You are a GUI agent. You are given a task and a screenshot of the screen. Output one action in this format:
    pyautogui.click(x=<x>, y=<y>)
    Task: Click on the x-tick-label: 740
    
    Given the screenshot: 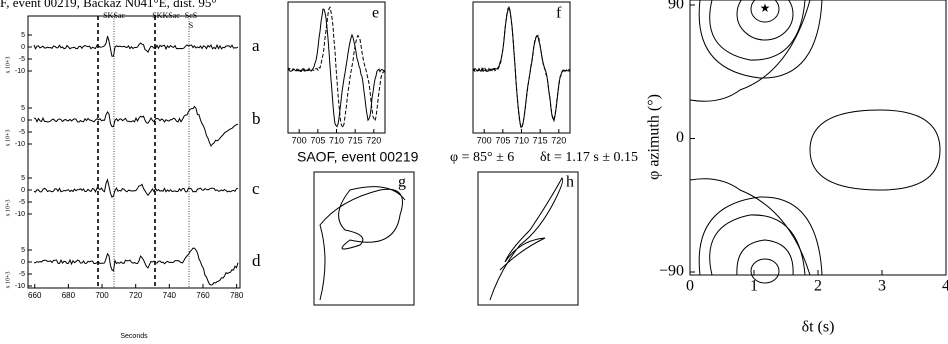 What is the action you would take?
    pyautogui.click(x=170, y=295)
    